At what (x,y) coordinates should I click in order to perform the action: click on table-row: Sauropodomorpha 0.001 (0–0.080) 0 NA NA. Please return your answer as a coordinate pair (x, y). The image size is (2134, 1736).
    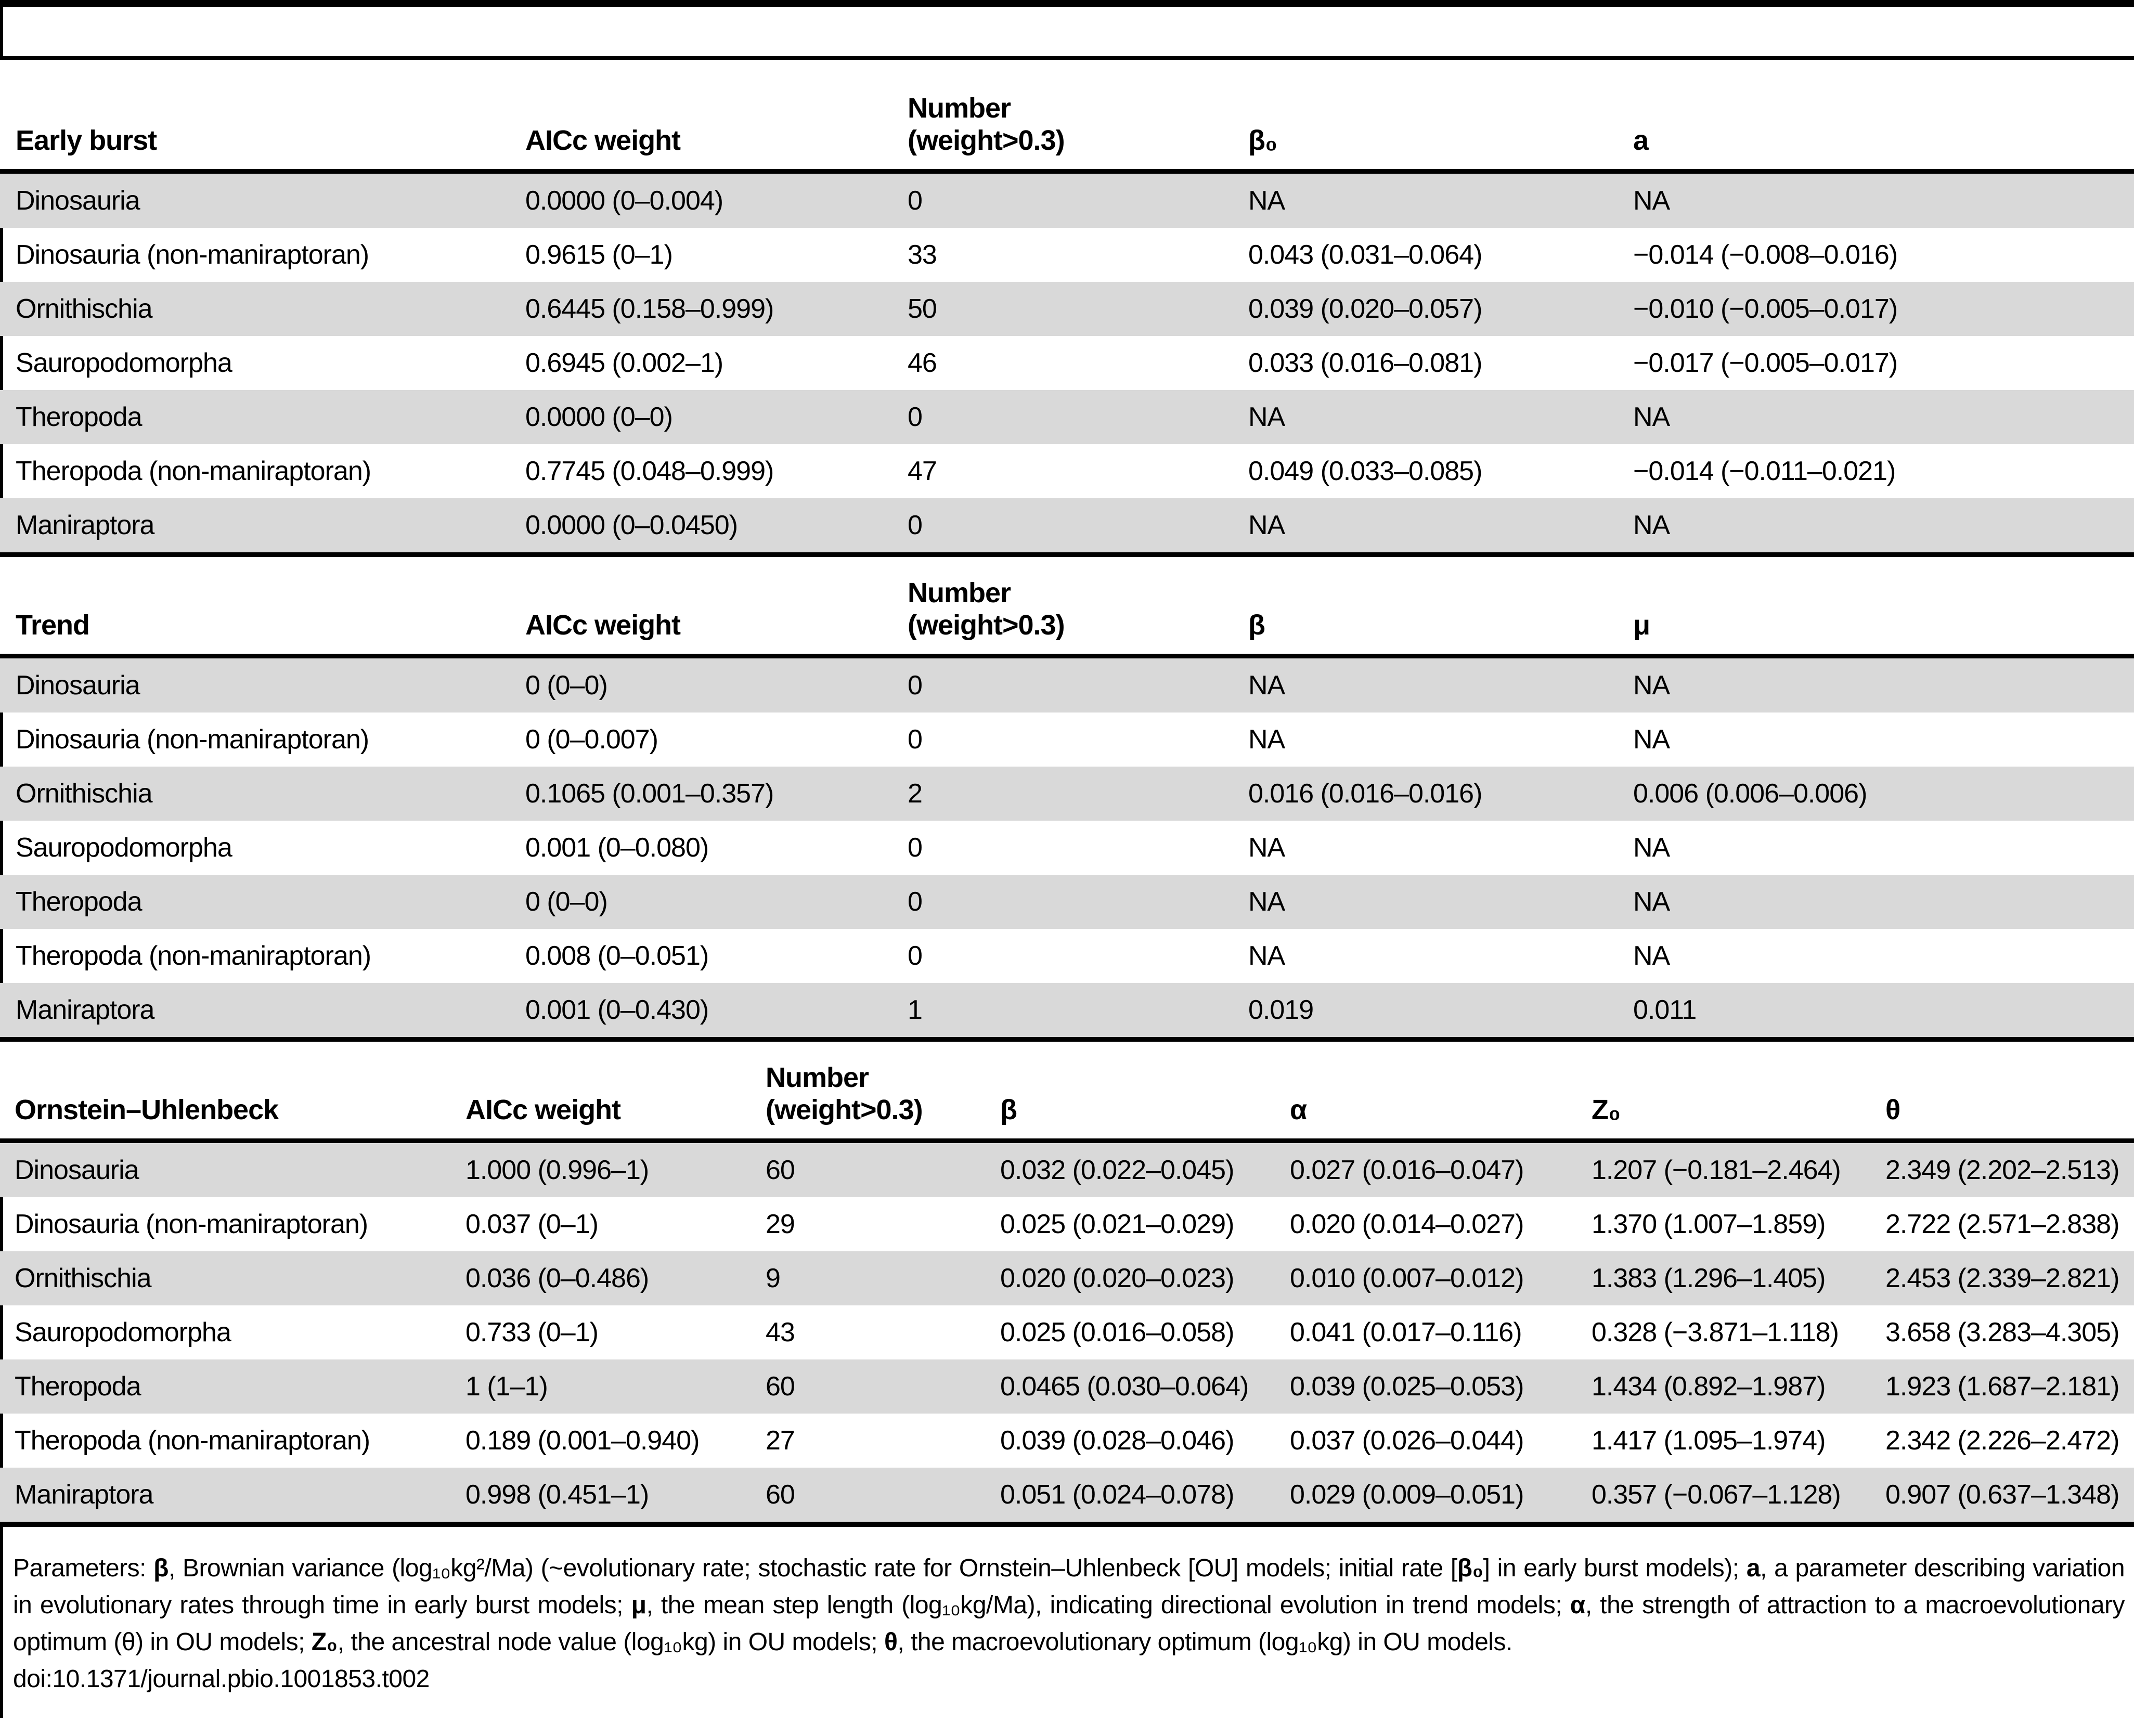
    Looking at the image, I should click on (1067, 848).